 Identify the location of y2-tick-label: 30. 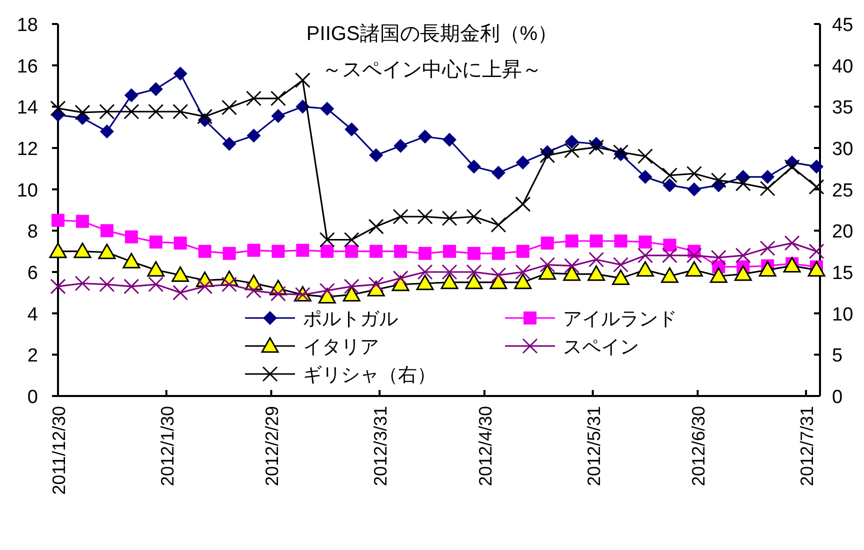
(843, 149).